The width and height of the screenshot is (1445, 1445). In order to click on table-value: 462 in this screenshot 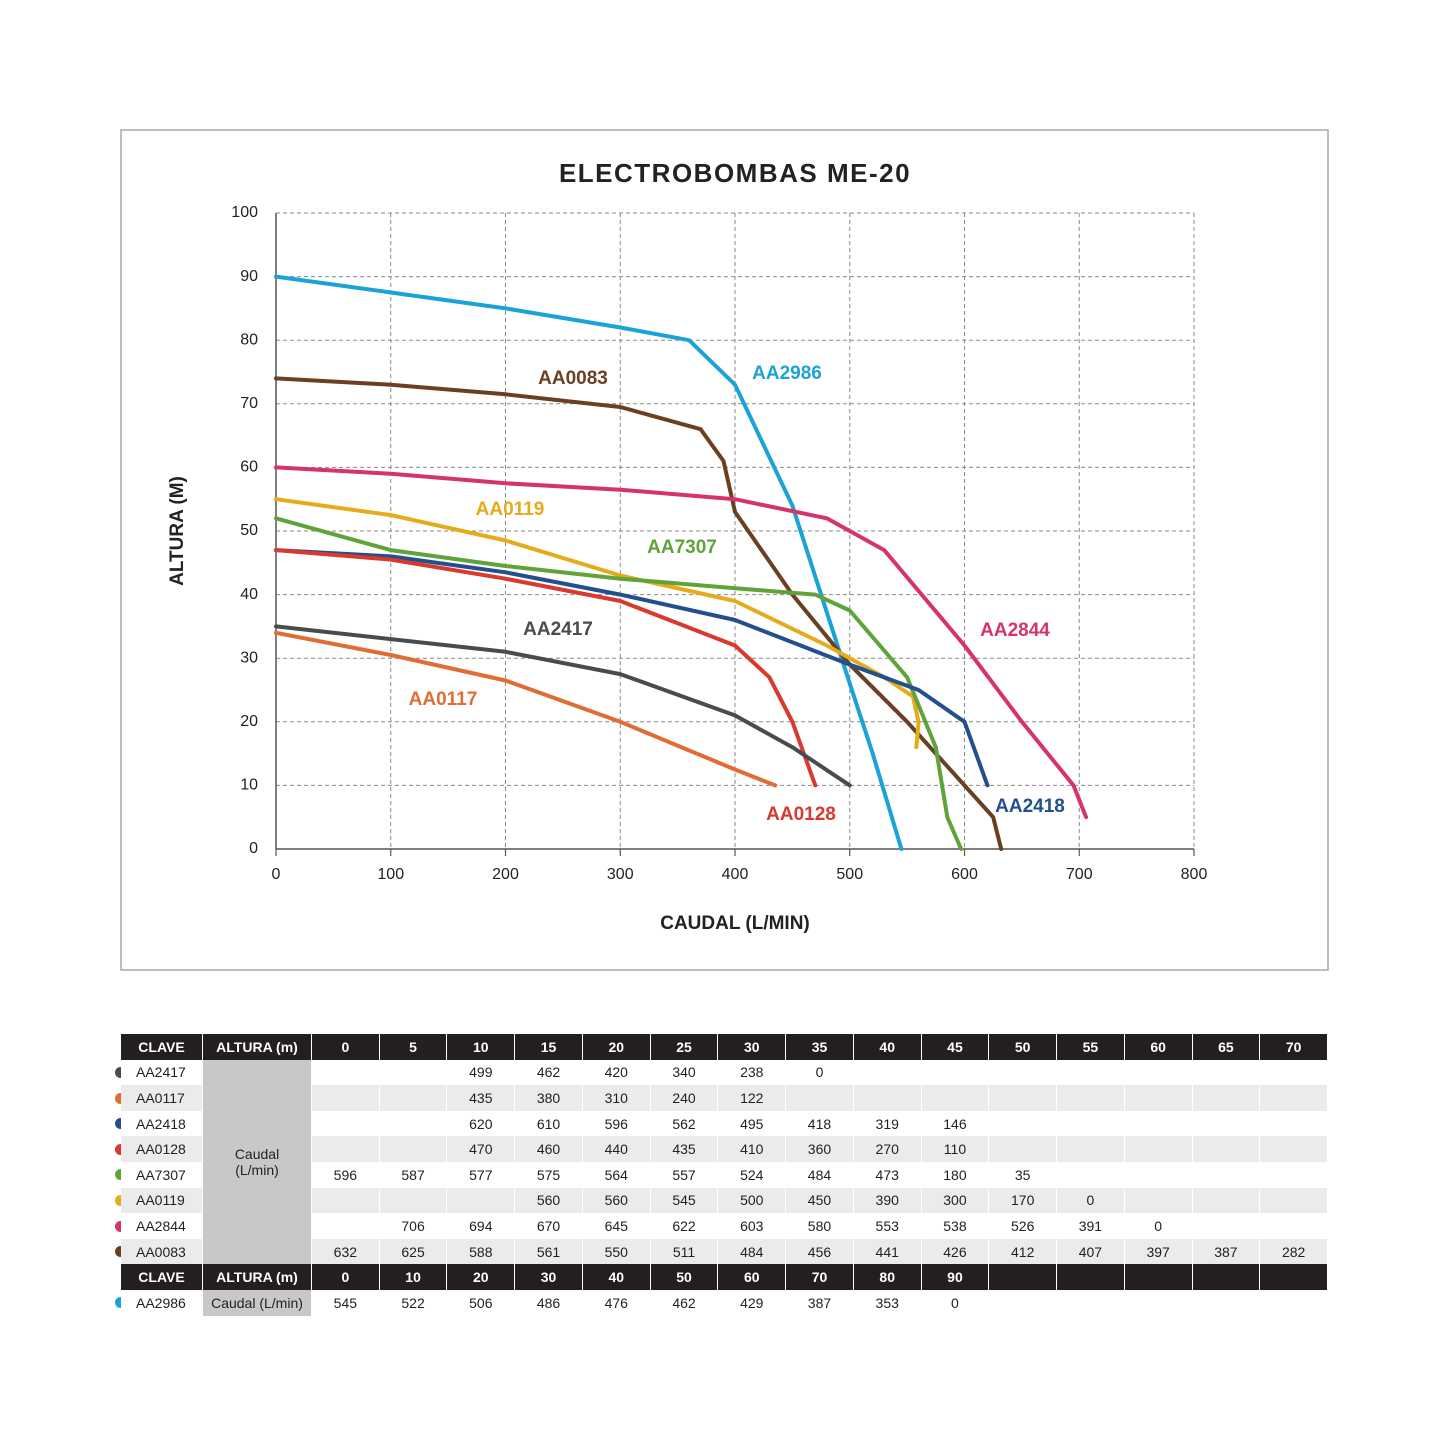, I will do `click(549, 1072)`.